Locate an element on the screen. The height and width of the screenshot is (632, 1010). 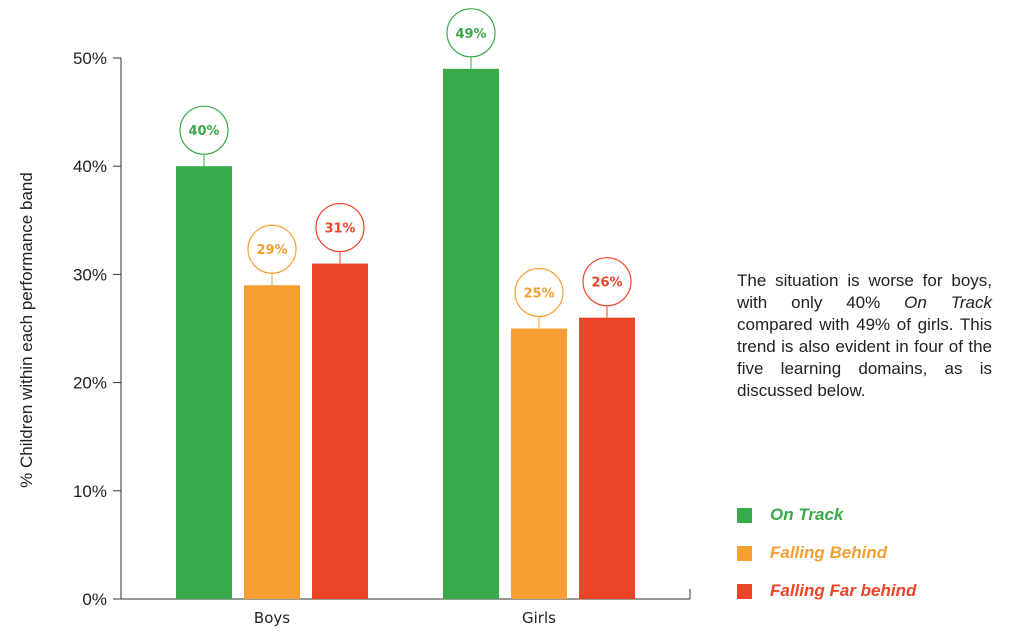
legend-label-falling-behind: Falling Behind is located at coordinates (829, 552).